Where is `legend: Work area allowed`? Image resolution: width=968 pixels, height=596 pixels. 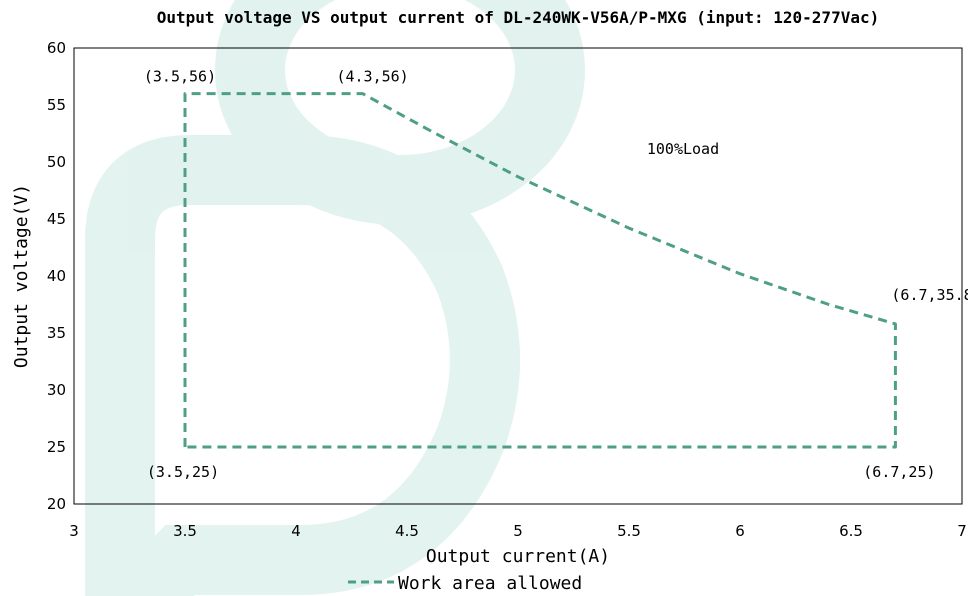 legend: Work area allowed is located at coordinates (465, 583).